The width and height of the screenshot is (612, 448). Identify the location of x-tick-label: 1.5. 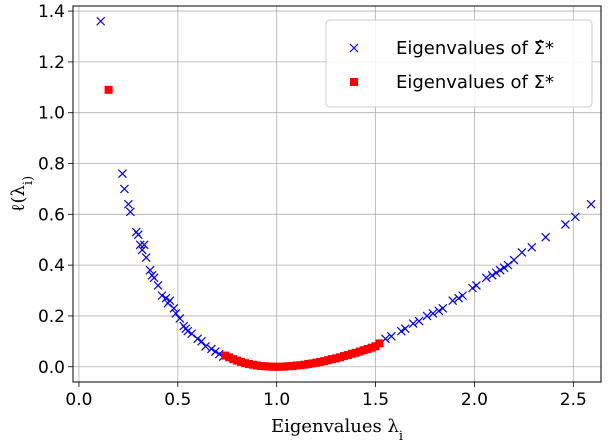
(375, 400).